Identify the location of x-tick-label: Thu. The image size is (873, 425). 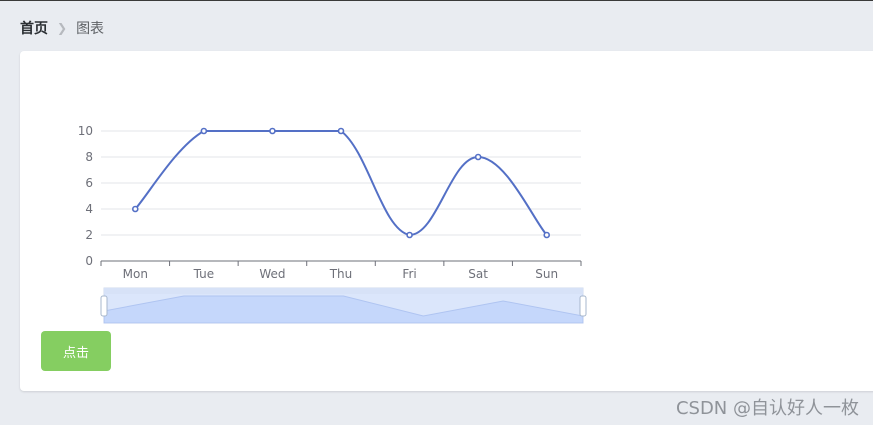
(341, 274).